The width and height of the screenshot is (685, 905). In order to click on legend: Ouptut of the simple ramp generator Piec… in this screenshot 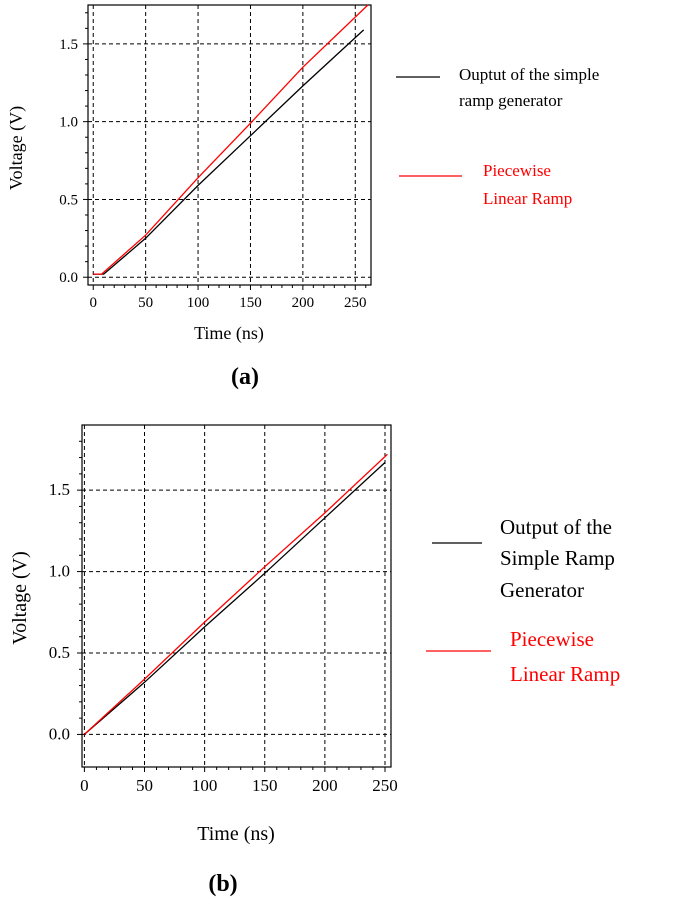, I will do `click(497, 136)`.